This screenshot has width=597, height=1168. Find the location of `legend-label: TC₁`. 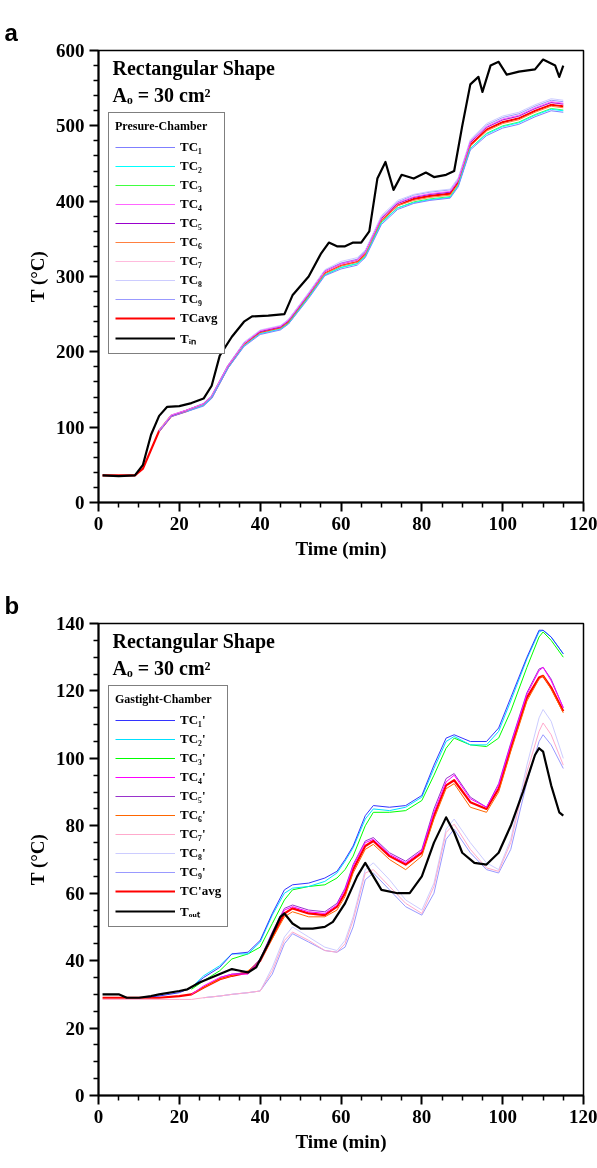

legend-label: TC₁ is located at coordinates (191, 147).